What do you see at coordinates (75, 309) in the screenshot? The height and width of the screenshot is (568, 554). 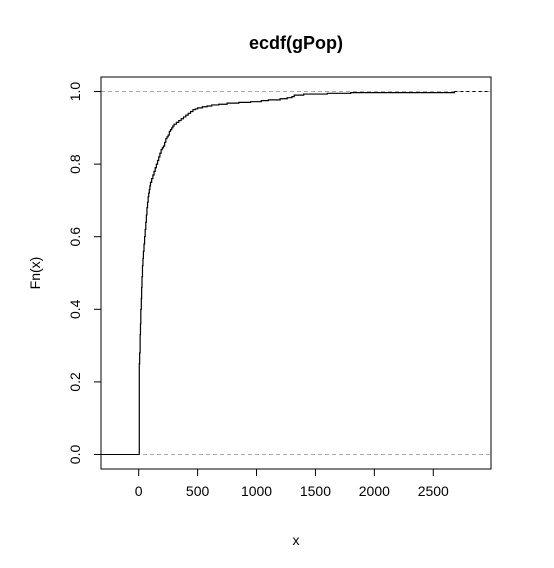 I see `y-tick-label: 0.4` at bounding box center [75, 309].